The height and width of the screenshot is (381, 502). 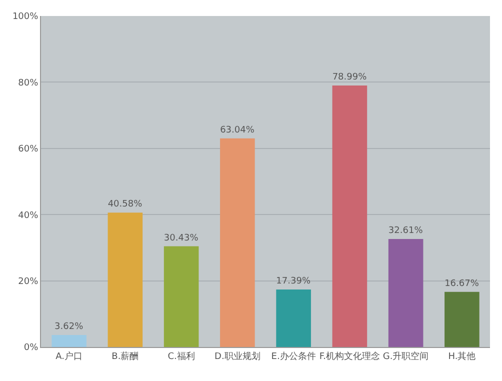 What do you see at coordinates (28, 281) in the screenshot?
I see `y-tick-label: 20%` at bounding box center [28, 281].